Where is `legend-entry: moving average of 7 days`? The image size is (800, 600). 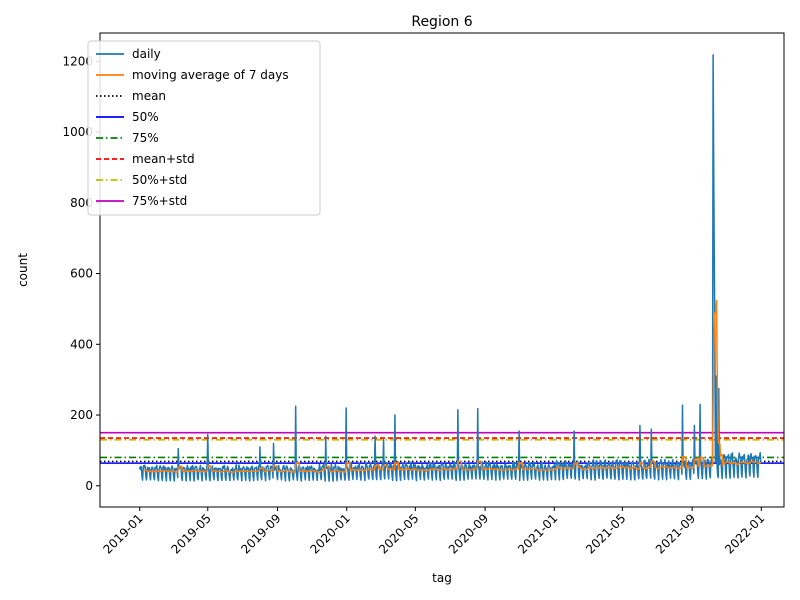 legend-entry: moving average of 7 days is located at coordinates (210, 75).